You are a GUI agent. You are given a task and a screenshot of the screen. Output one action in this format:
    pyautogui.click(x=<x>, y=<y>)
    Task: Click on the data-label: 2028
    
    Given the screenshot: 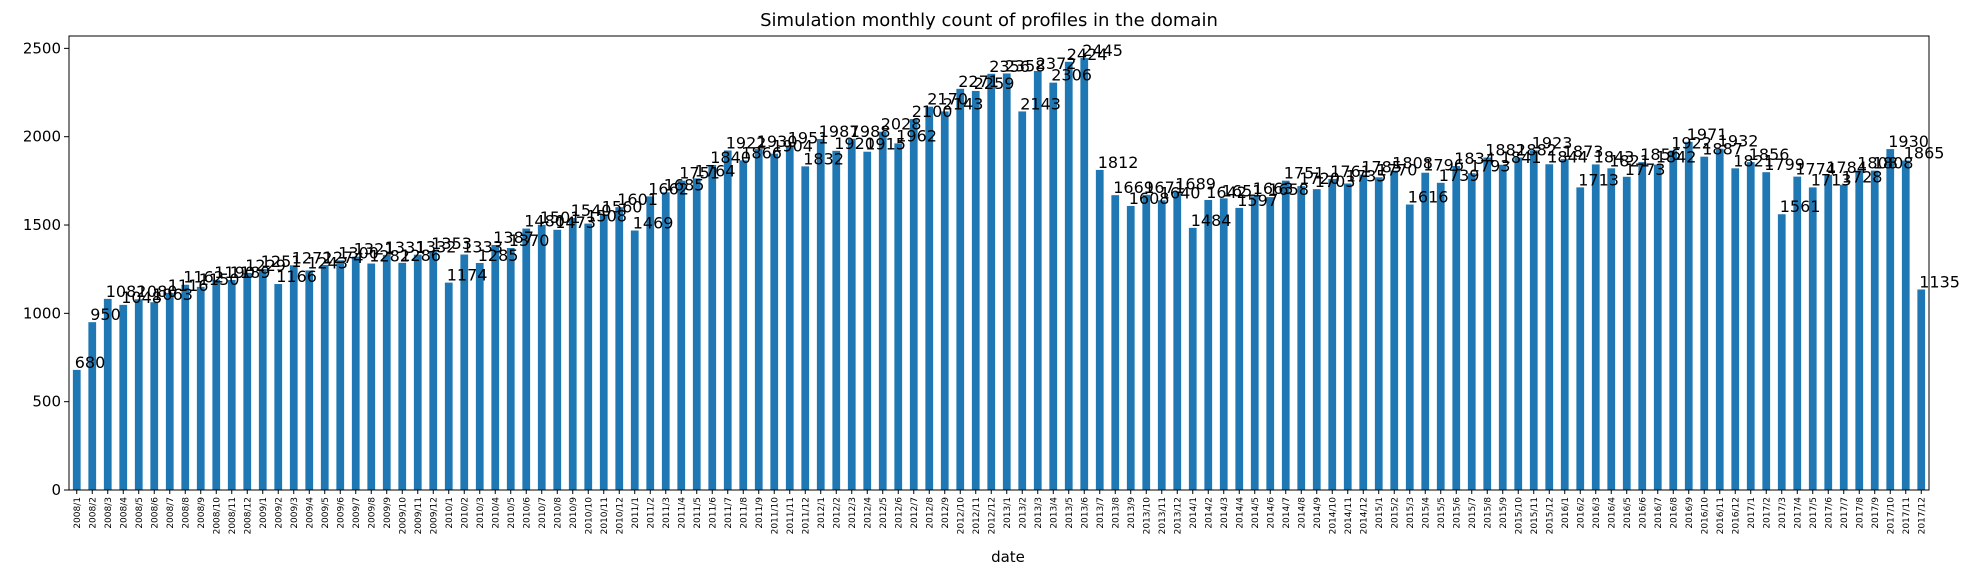 What is the action you would take?
    pyautogui.click(x=901, y=124)
    